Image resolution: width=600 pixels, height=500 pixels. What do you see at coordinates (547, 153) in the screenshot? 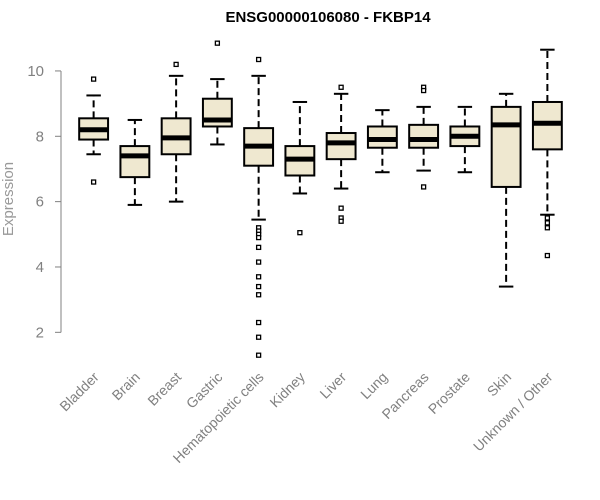
I see `box-unknown-other` at bounding box center [547, 153].